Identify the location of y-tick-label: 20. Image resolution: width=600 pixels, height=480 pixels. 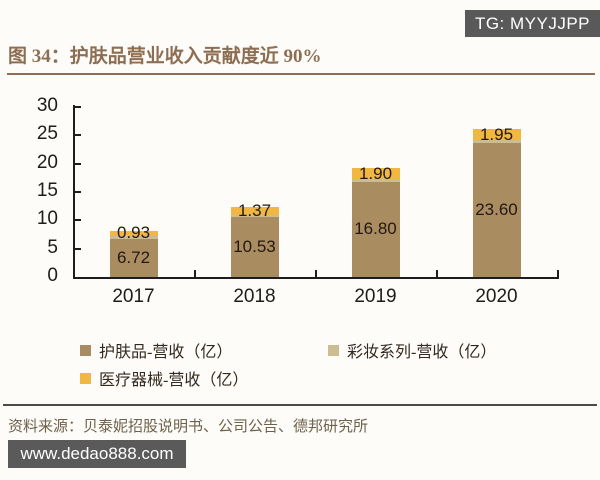
(47, 162).